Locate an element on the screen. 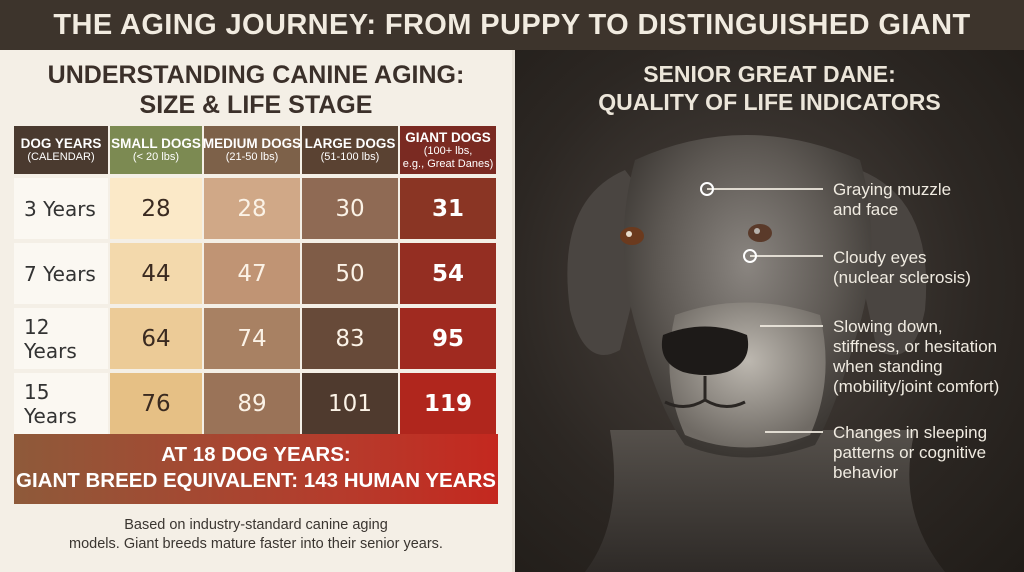 The width and height of the screenshot is (1024, 572). indicator-line: Changes in sleeping is located at coordinates (910, 432).